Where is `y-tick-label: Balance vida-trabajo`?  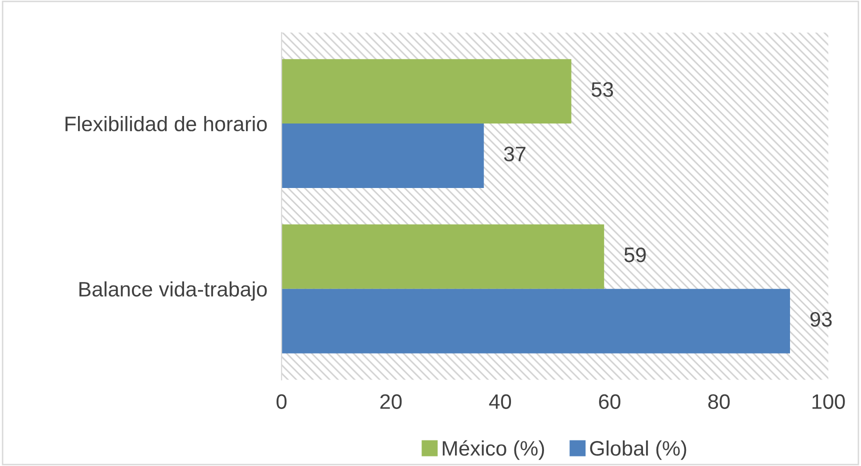
y-tick-label: Balance vida-trabajo is located at coordinates (173, 291).